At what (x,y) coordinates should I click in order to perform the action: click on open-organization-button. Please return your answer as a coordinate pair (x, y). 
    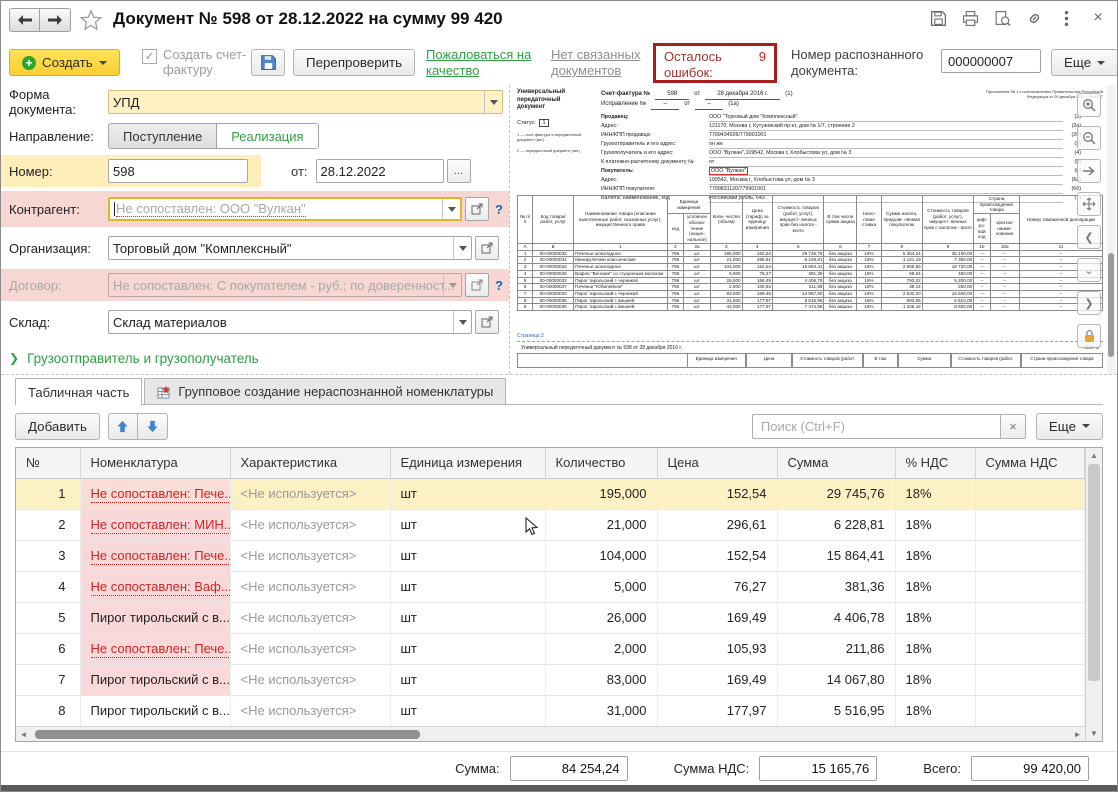
    Looking at the image, I should click on (487, 248).